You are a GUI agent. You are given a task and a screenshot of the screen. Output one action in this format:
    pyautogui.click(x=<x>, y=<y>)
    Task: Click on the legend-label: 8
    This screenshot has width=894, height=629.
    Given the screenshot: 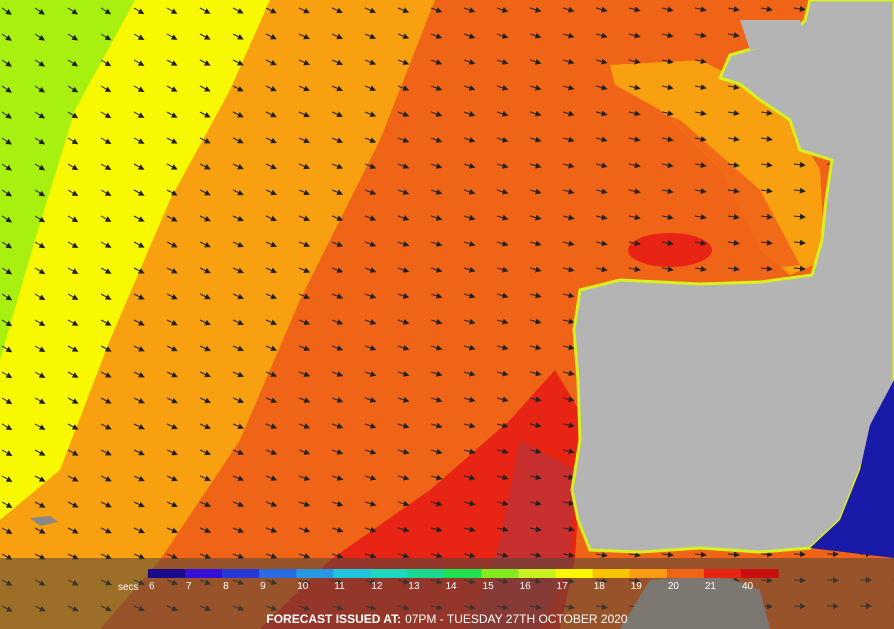 What is the action you would take?
    pyautogui.click(x=226, y=586)
    